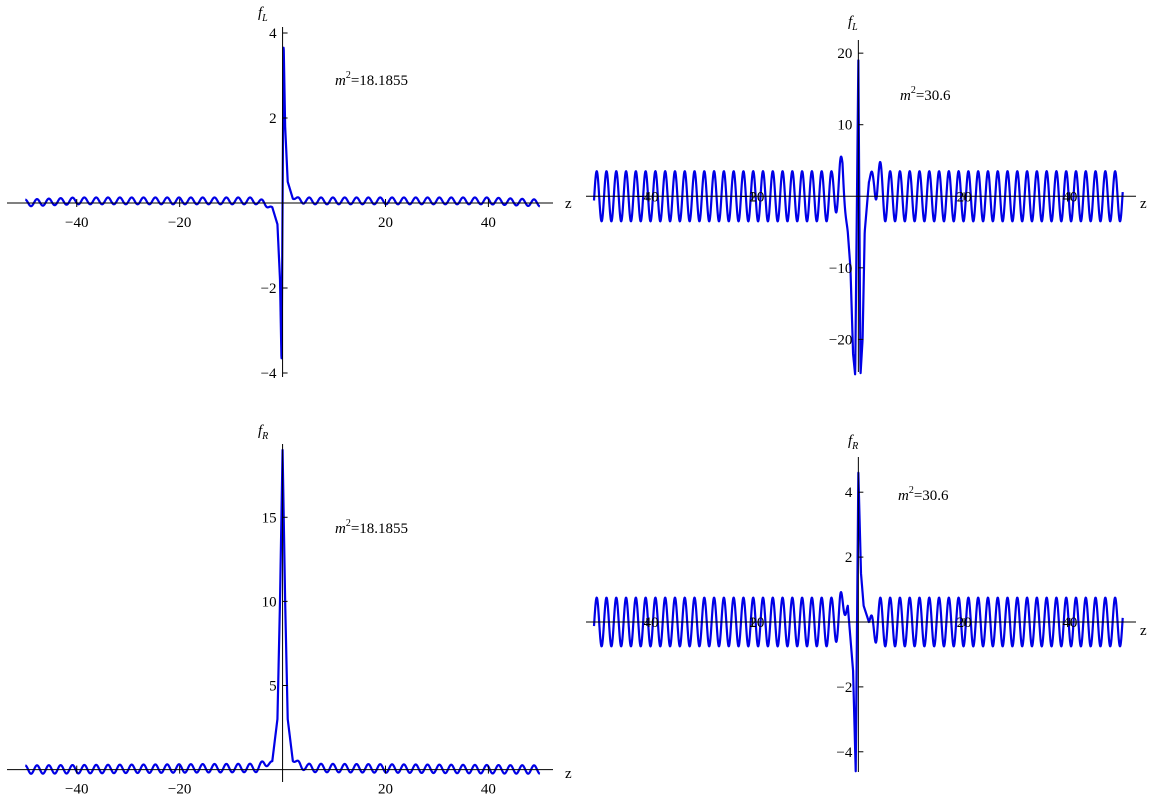  What do you see at coordinates (273, 686) in the screenshot?
I see `y-tick-label: 5` at bounding box center [273, 686].